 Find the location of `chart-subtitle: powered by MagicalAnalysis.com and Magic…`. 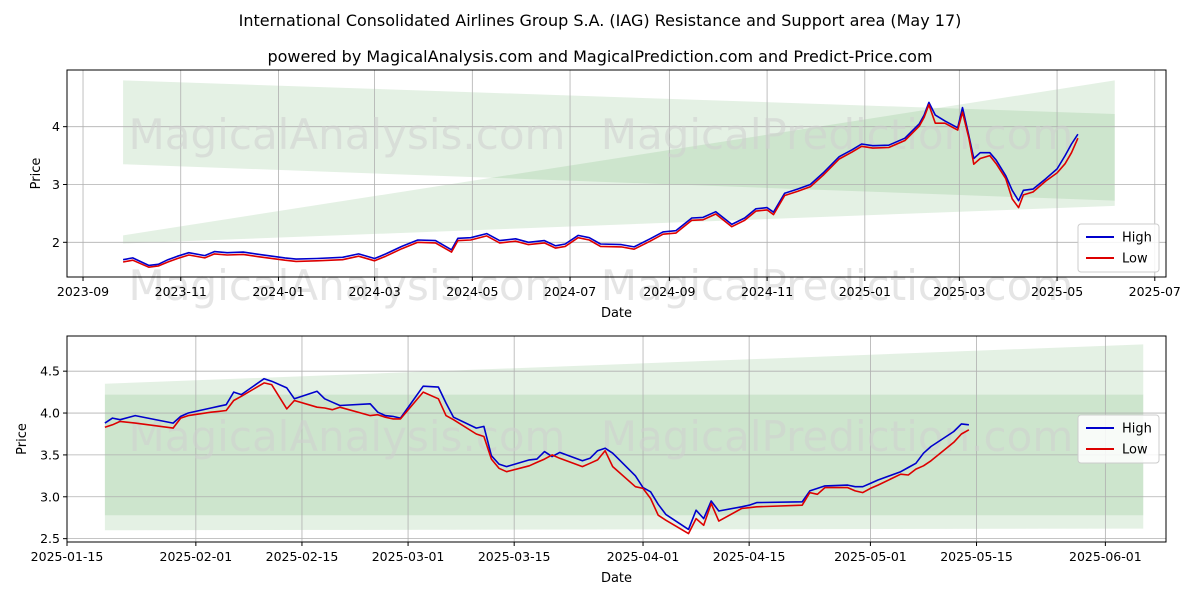

chart-subtitle: powered by MagicalAnalysis.com and Magic… is located at coordinates (599, 56).